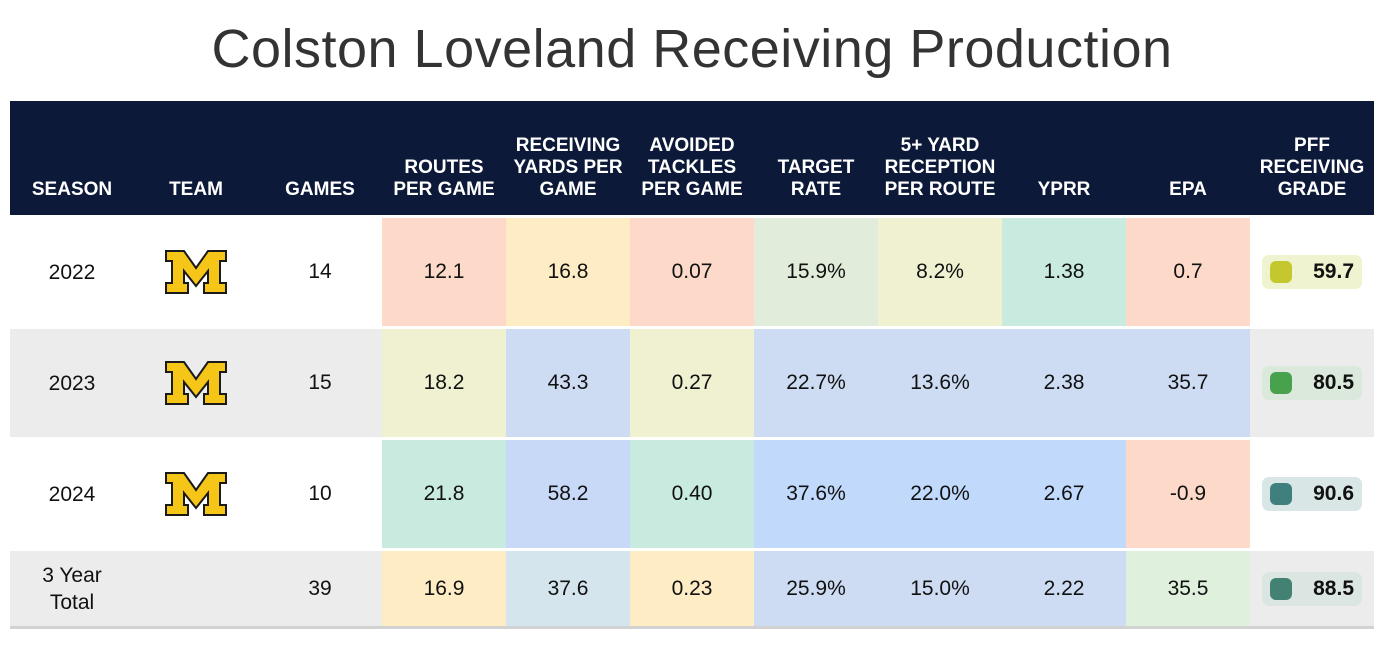 The height and width of the screenshot is (648, 1384). What do you see at coordinates (692, 49) in the screenshot?
I see `page-title: Colston Loveland Receiving Production` at bounding box center [692, 49].